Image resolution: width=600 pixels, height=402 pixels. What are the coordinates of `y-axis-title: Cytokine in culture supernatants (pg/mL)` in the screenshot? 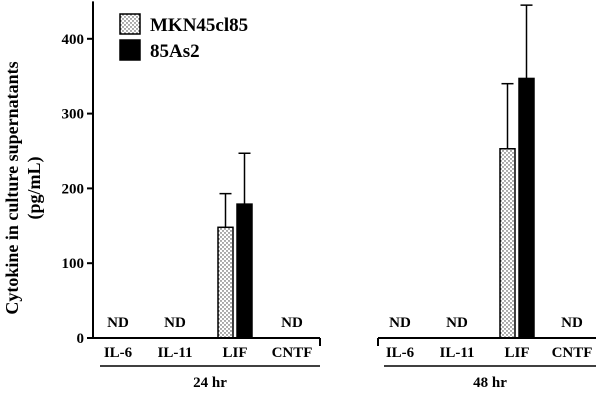 It's located at (23, 187).